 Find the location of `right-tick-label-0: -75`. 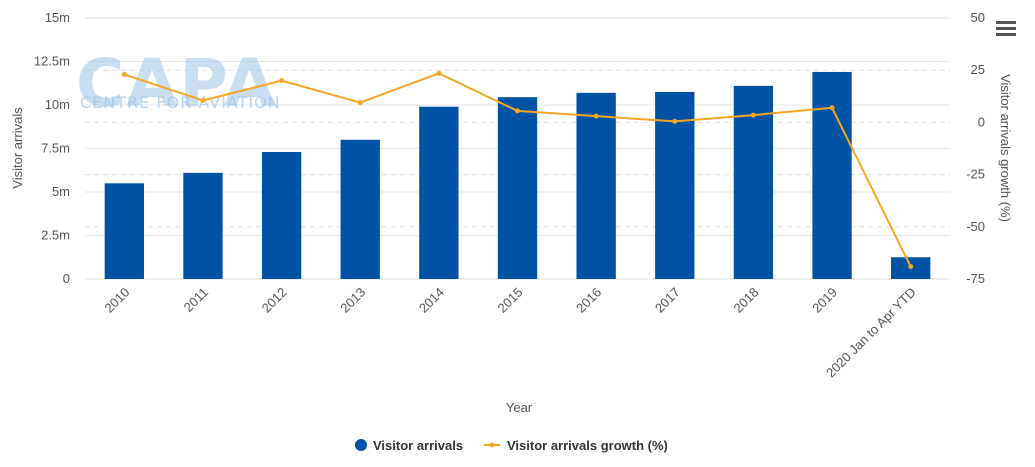

right-tick-label-0: -75 is located at coordinates (975, 278).